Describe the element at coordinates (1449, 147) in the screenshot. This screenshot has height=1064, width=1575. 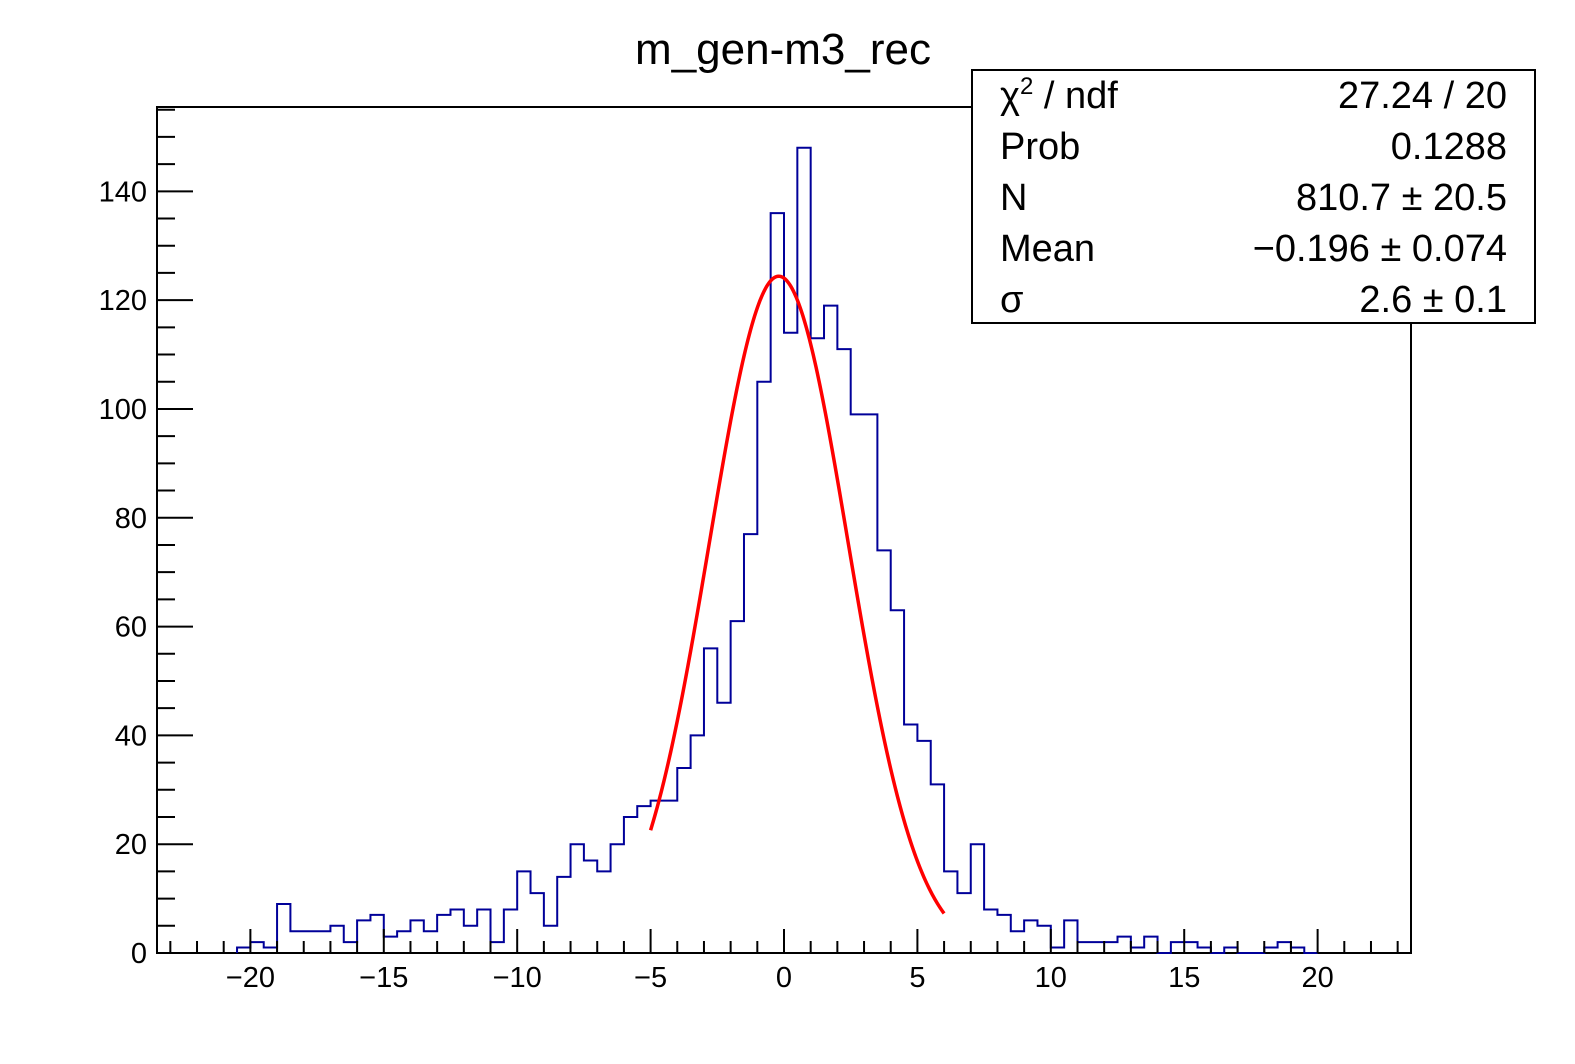
I see `stats-row-value: 0.1288` at that location.